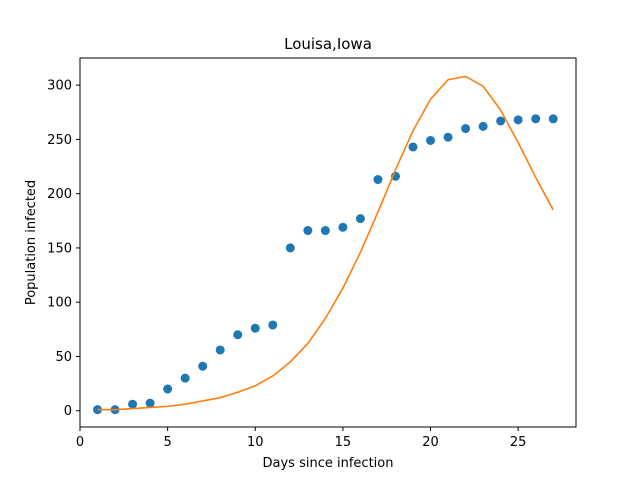  Describe the element at coordinates (301, 438) in the screenshot. I see `x-axis: 0 5 10 15 20 25` at that location.